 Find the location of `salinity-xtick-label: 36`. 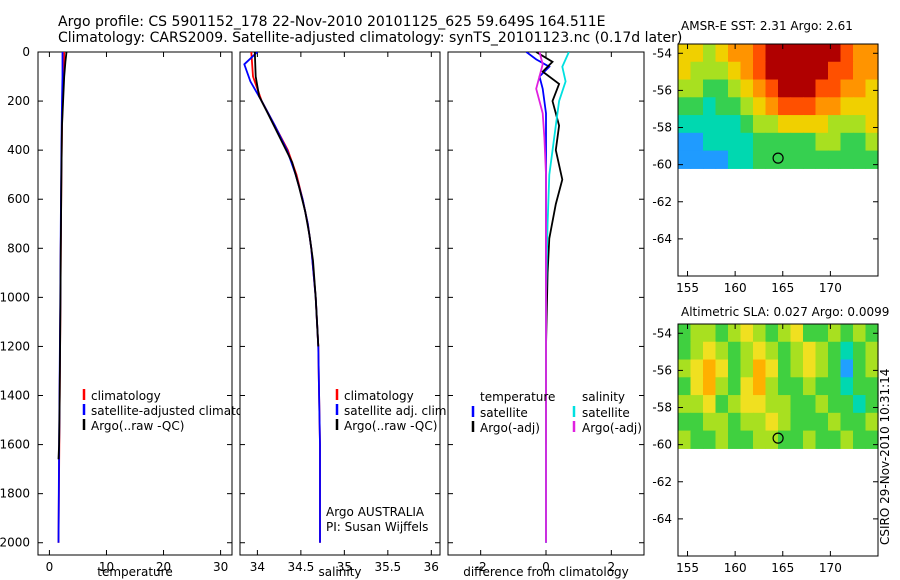

salinity-xtick-label: 36 is located at coordinates (431, 567).